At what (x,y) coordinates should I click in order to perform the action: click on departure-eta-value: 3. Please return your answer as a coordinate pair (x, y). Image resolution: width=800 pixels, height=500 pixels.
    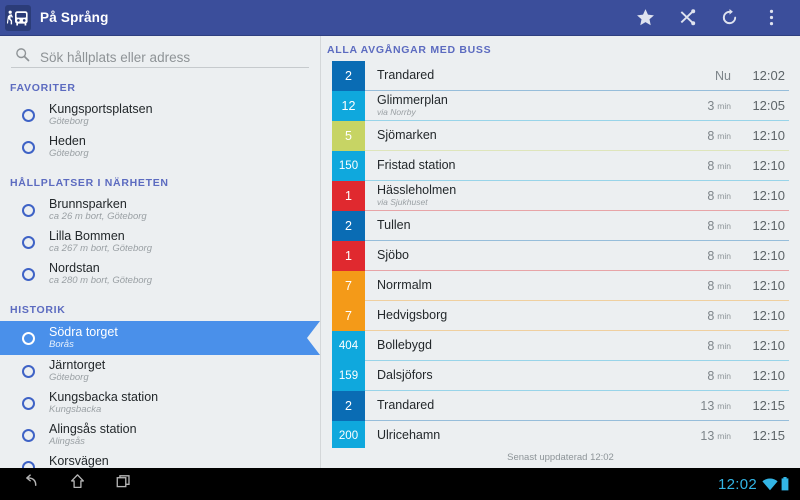
    Looking at the image, I should click on (711, 105).